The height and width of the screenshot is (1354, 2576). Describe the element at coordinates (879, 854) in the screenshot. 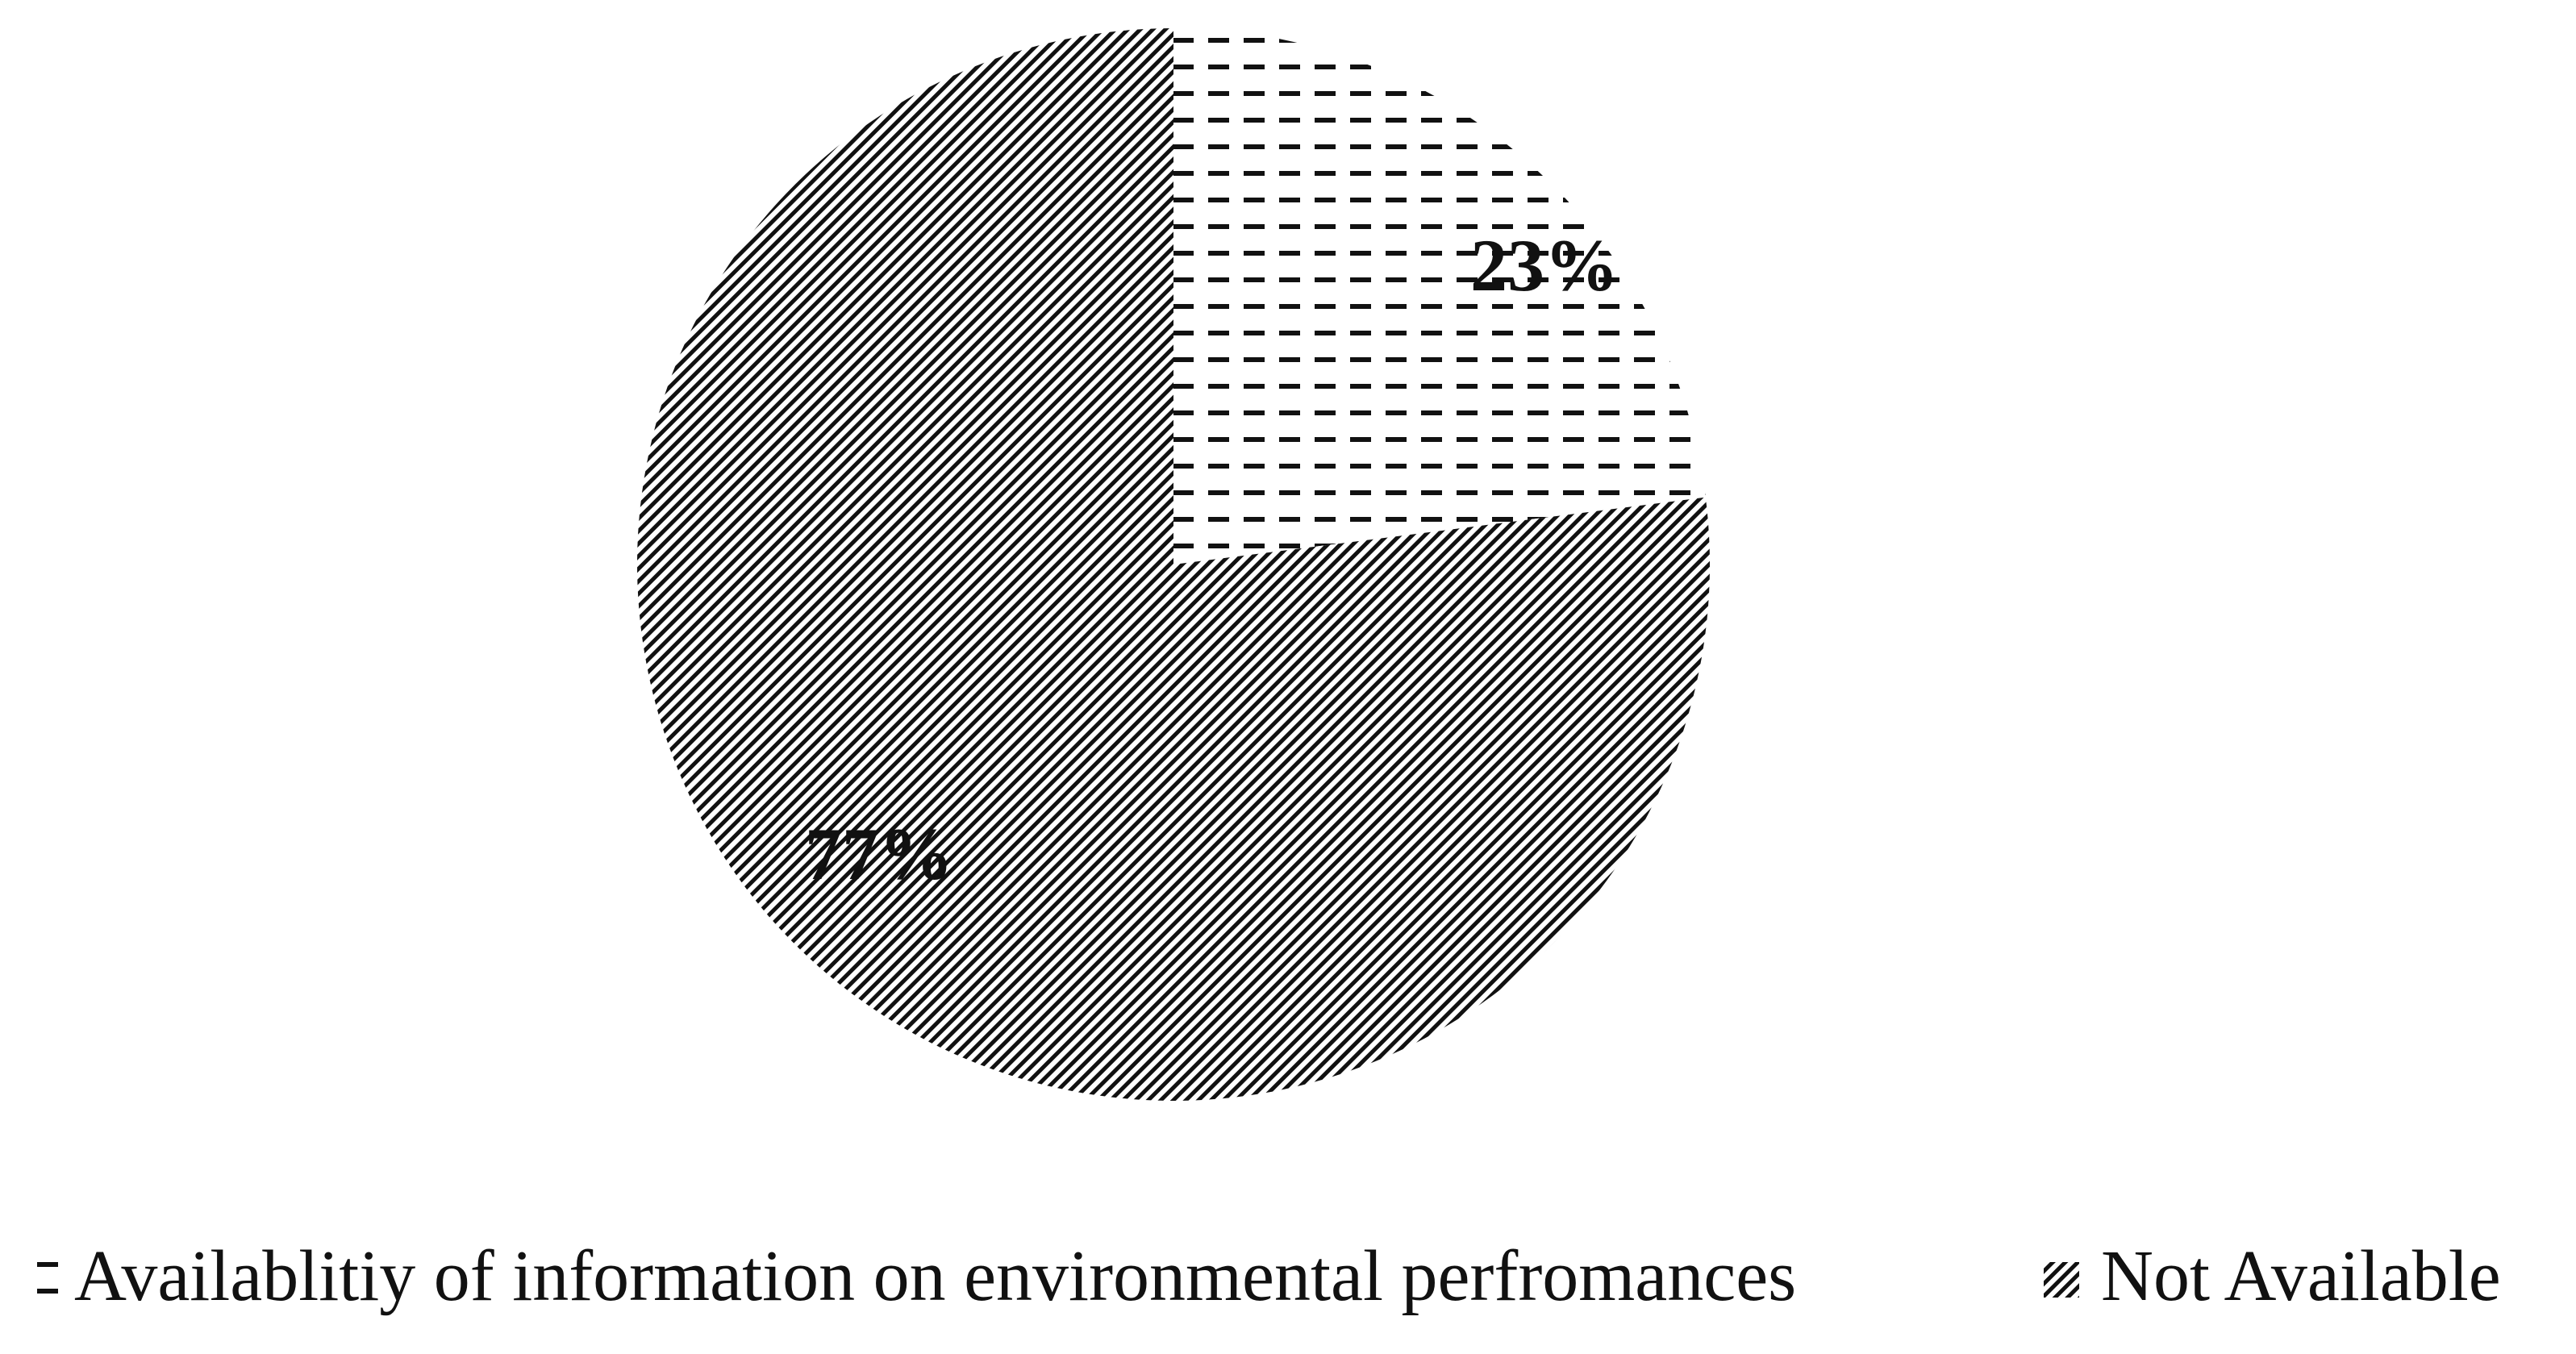

I see `pie-value-label-not-available: 77%` at that location.